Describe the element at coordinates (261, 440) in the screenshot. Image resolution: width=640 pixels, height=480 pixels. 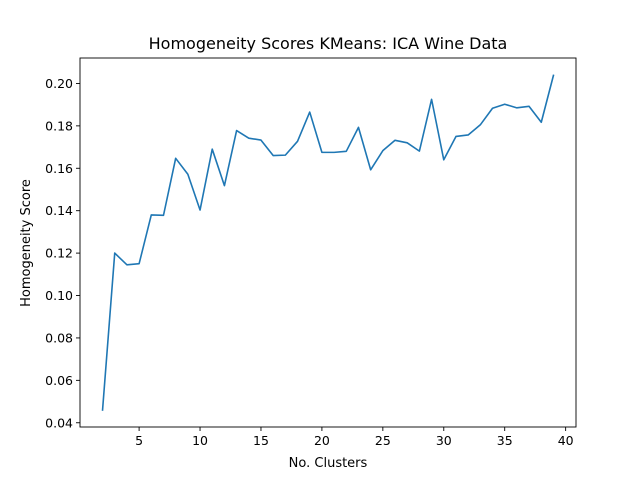
I see `x-tick-label: 15` at that location.